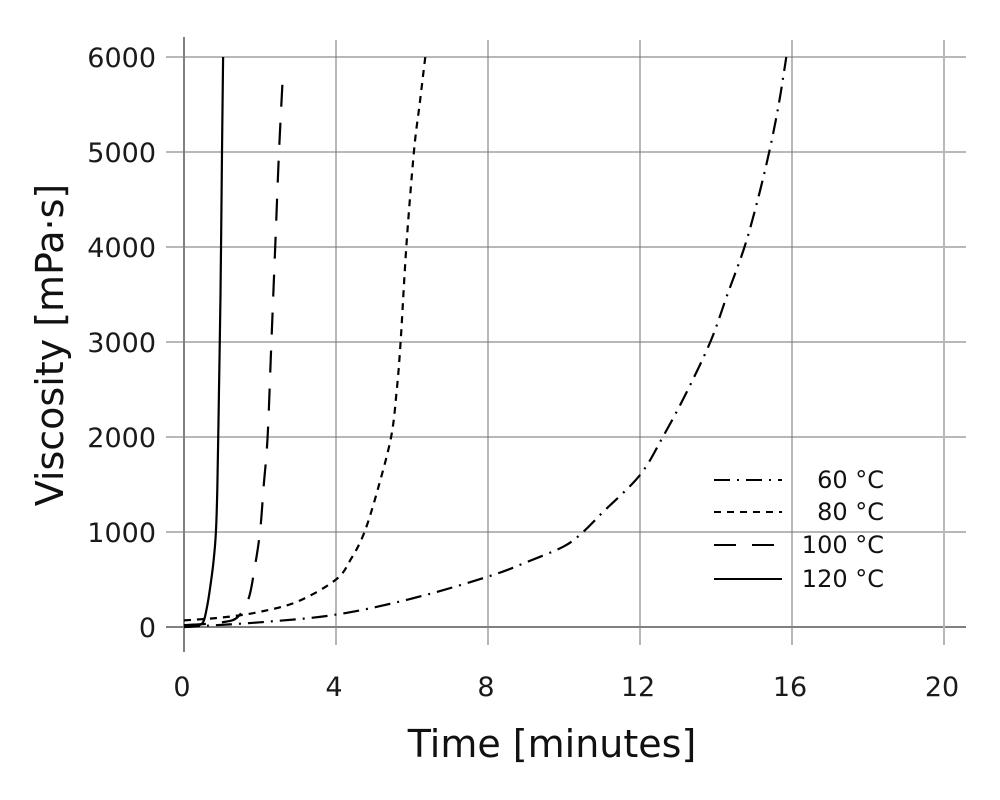  What do you see at coordinates (843, 579) in the screenshot?
I see `legend-label-120c: 120 °C` at bounding box center [843, 579].